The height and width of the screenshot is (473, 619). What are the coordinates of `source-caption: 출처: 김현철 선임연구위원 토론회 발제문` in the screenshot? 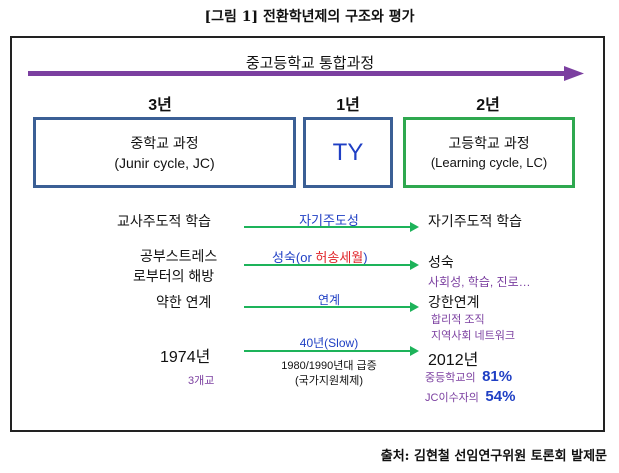 It's located at (493, 456).